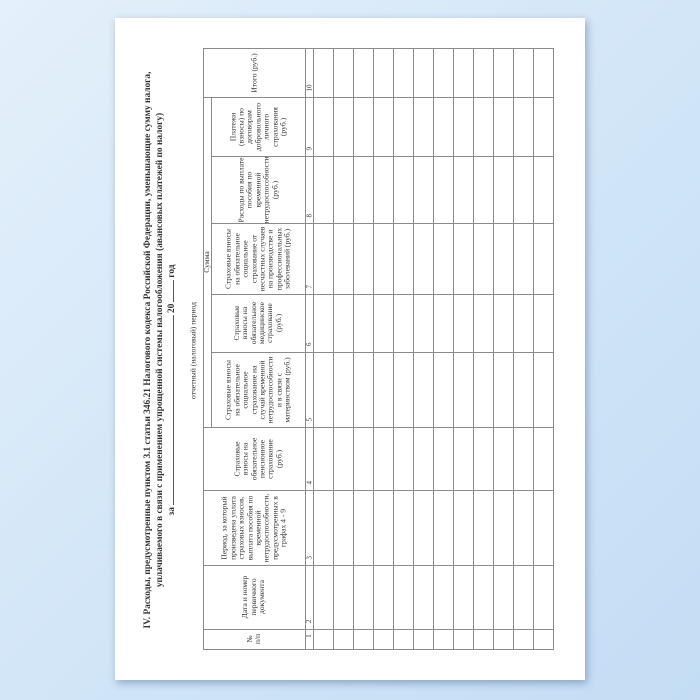 This screenshot has height=700, width=700. Describe the element at coordinates (173, 410) in the screenshot. I see `period-blank` at that location.